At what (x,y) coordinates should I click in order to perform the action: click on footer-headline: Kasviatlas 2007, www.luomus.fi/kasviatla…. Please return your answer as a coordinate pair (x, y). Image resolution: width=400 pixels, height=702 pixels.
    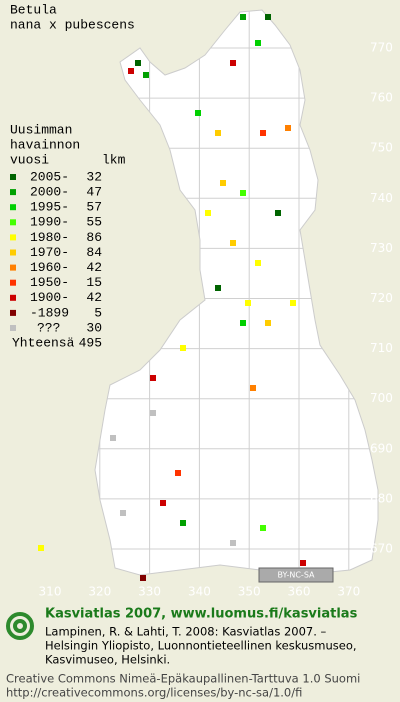
    Looking at the image, I should click on (201, 614).